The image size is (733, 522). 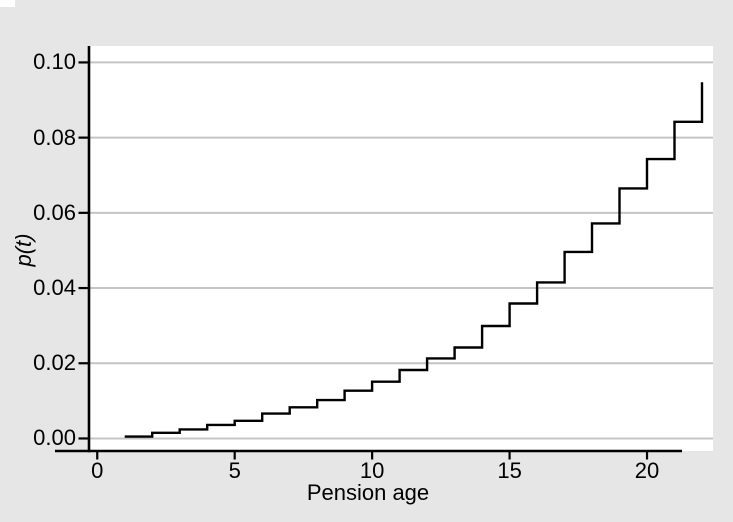 What do you see at coordinates (647, 470) in the screenshot?
I see `x-tick-label: 20` at bounding box center [647, 470].